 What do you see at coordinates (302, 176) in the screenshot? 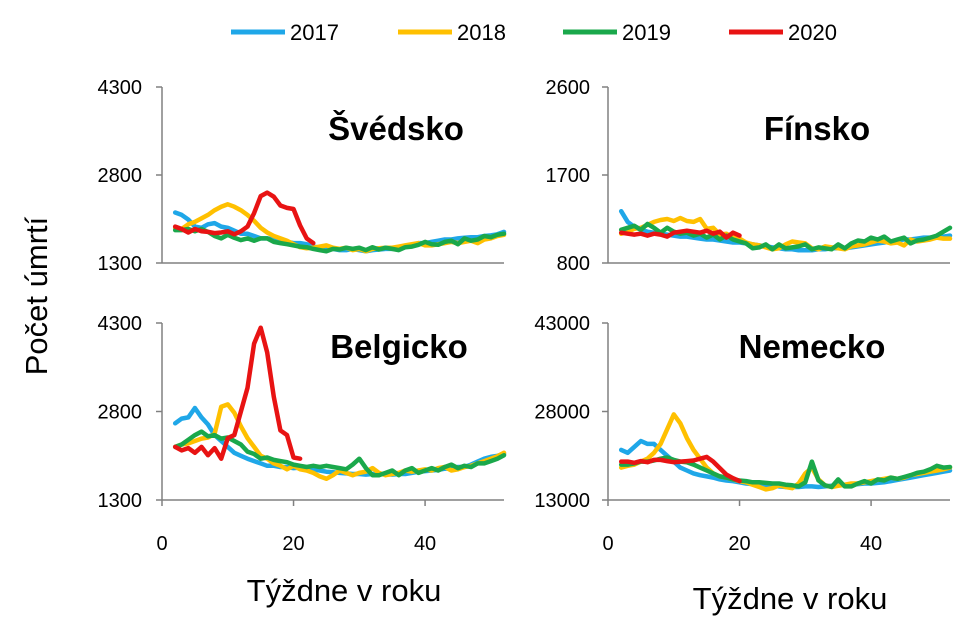
I see `panel-svedsko: 4300 2800 1300 Švédsko` at bounding box center [302, 176].